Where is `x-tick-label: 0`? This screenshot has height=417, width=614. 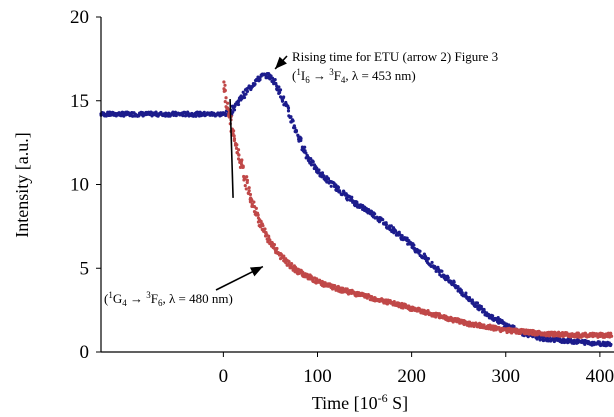
x-tick-label: 0 is located at coordinates (224, 376).